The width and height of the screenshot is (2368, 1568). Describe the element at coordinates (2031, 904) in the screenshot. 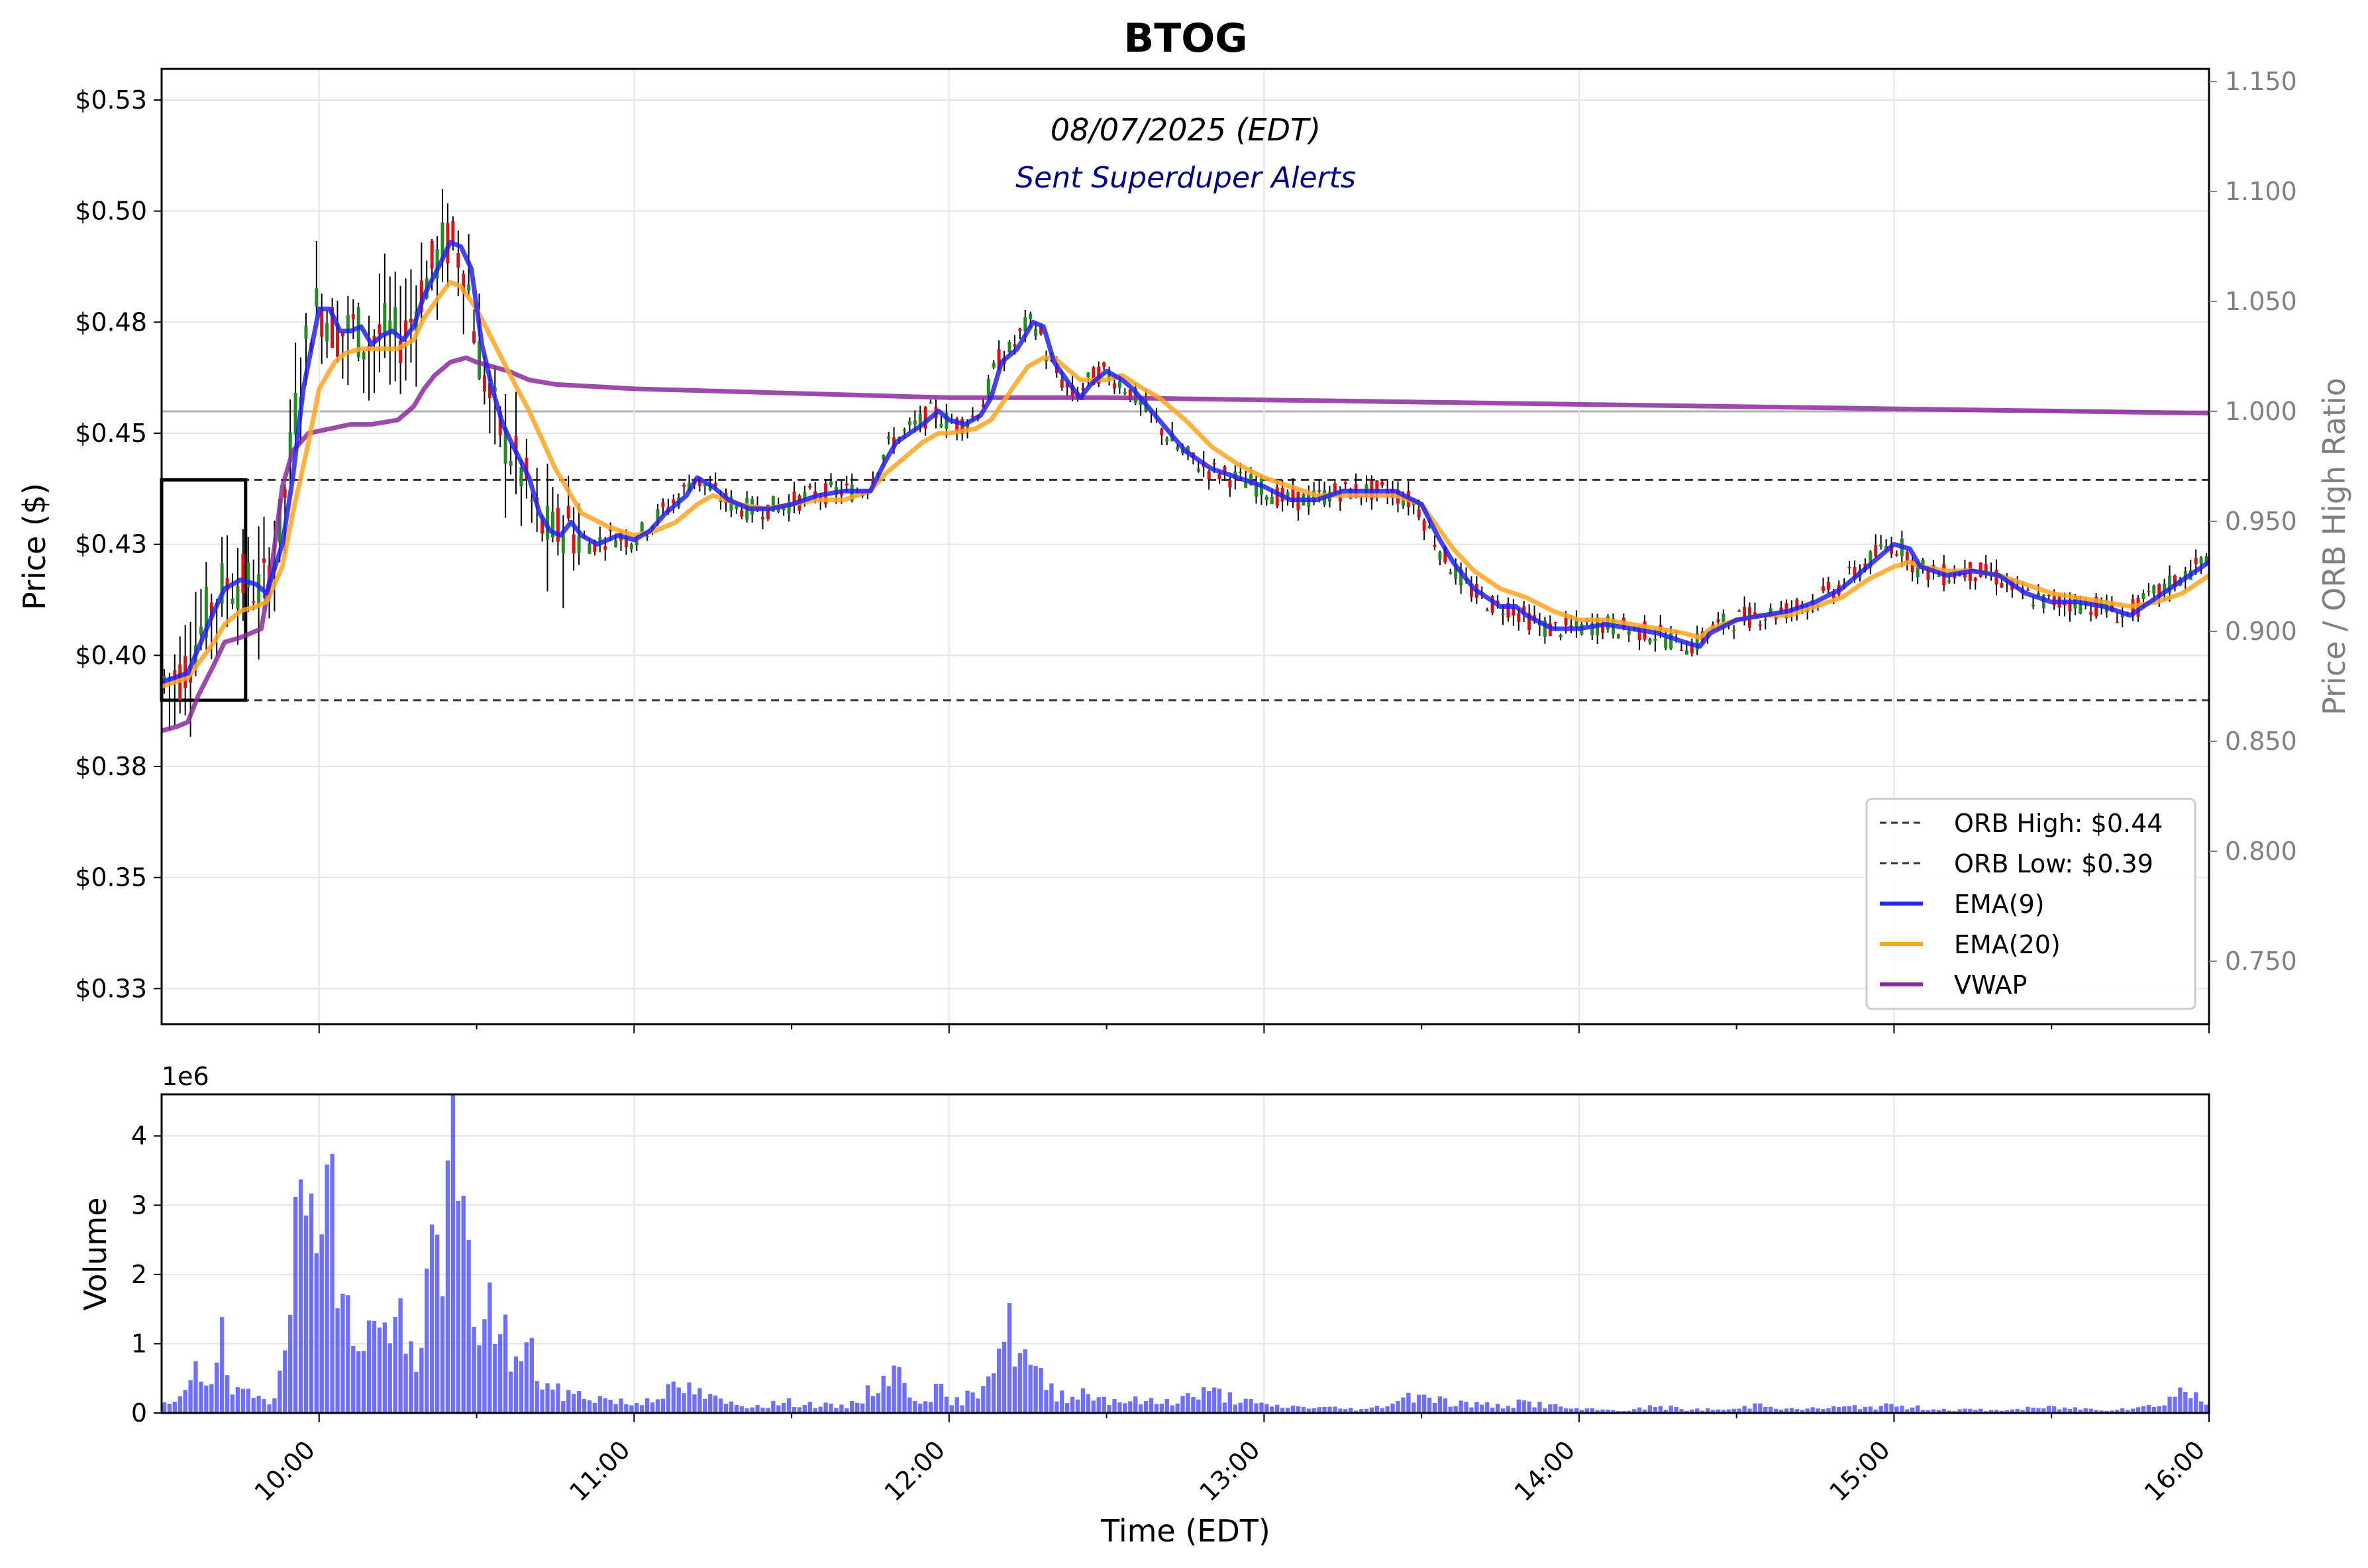

I see `legend-box` at that location.